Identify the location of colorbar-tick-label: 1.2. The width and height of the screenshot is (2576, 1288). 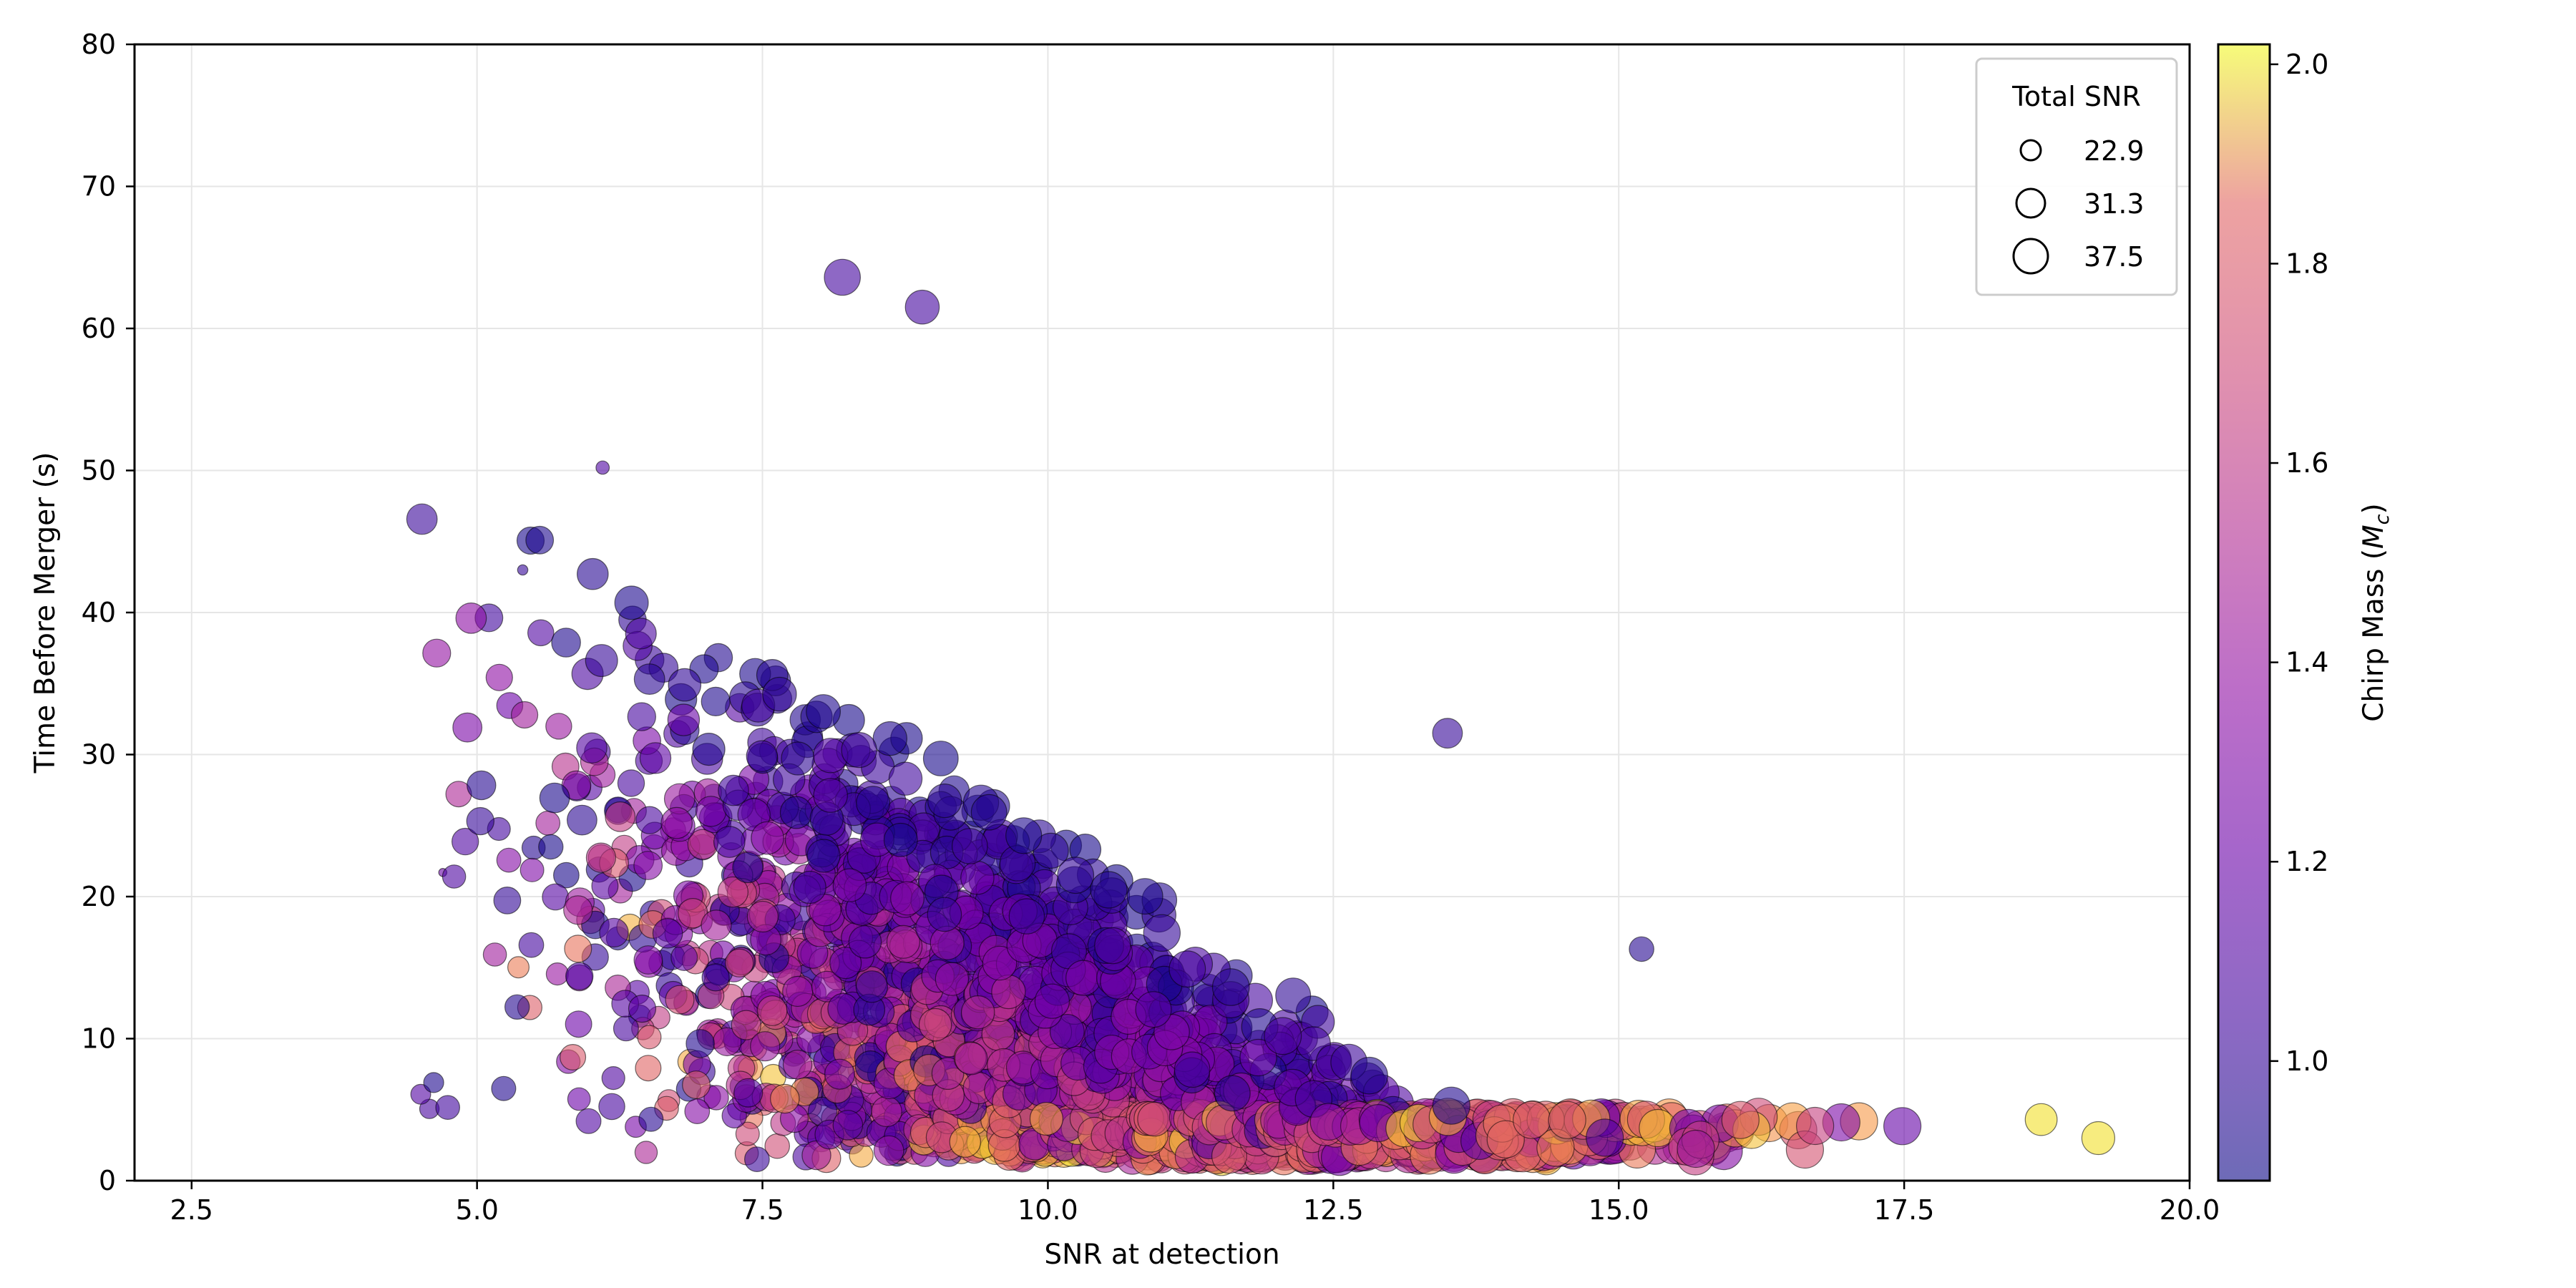
(2306, 861).